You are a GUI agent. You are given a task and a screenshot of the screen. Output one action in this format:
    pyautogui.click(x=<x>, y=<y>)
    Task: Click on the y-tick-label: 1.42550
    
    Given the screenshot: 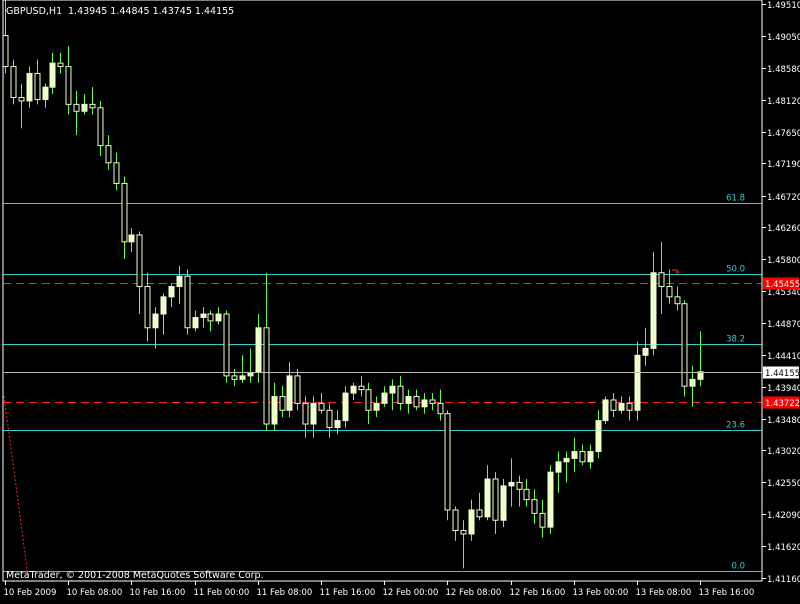 What is the action you would take?
    pyautogui.click(x=783, y=484)
    